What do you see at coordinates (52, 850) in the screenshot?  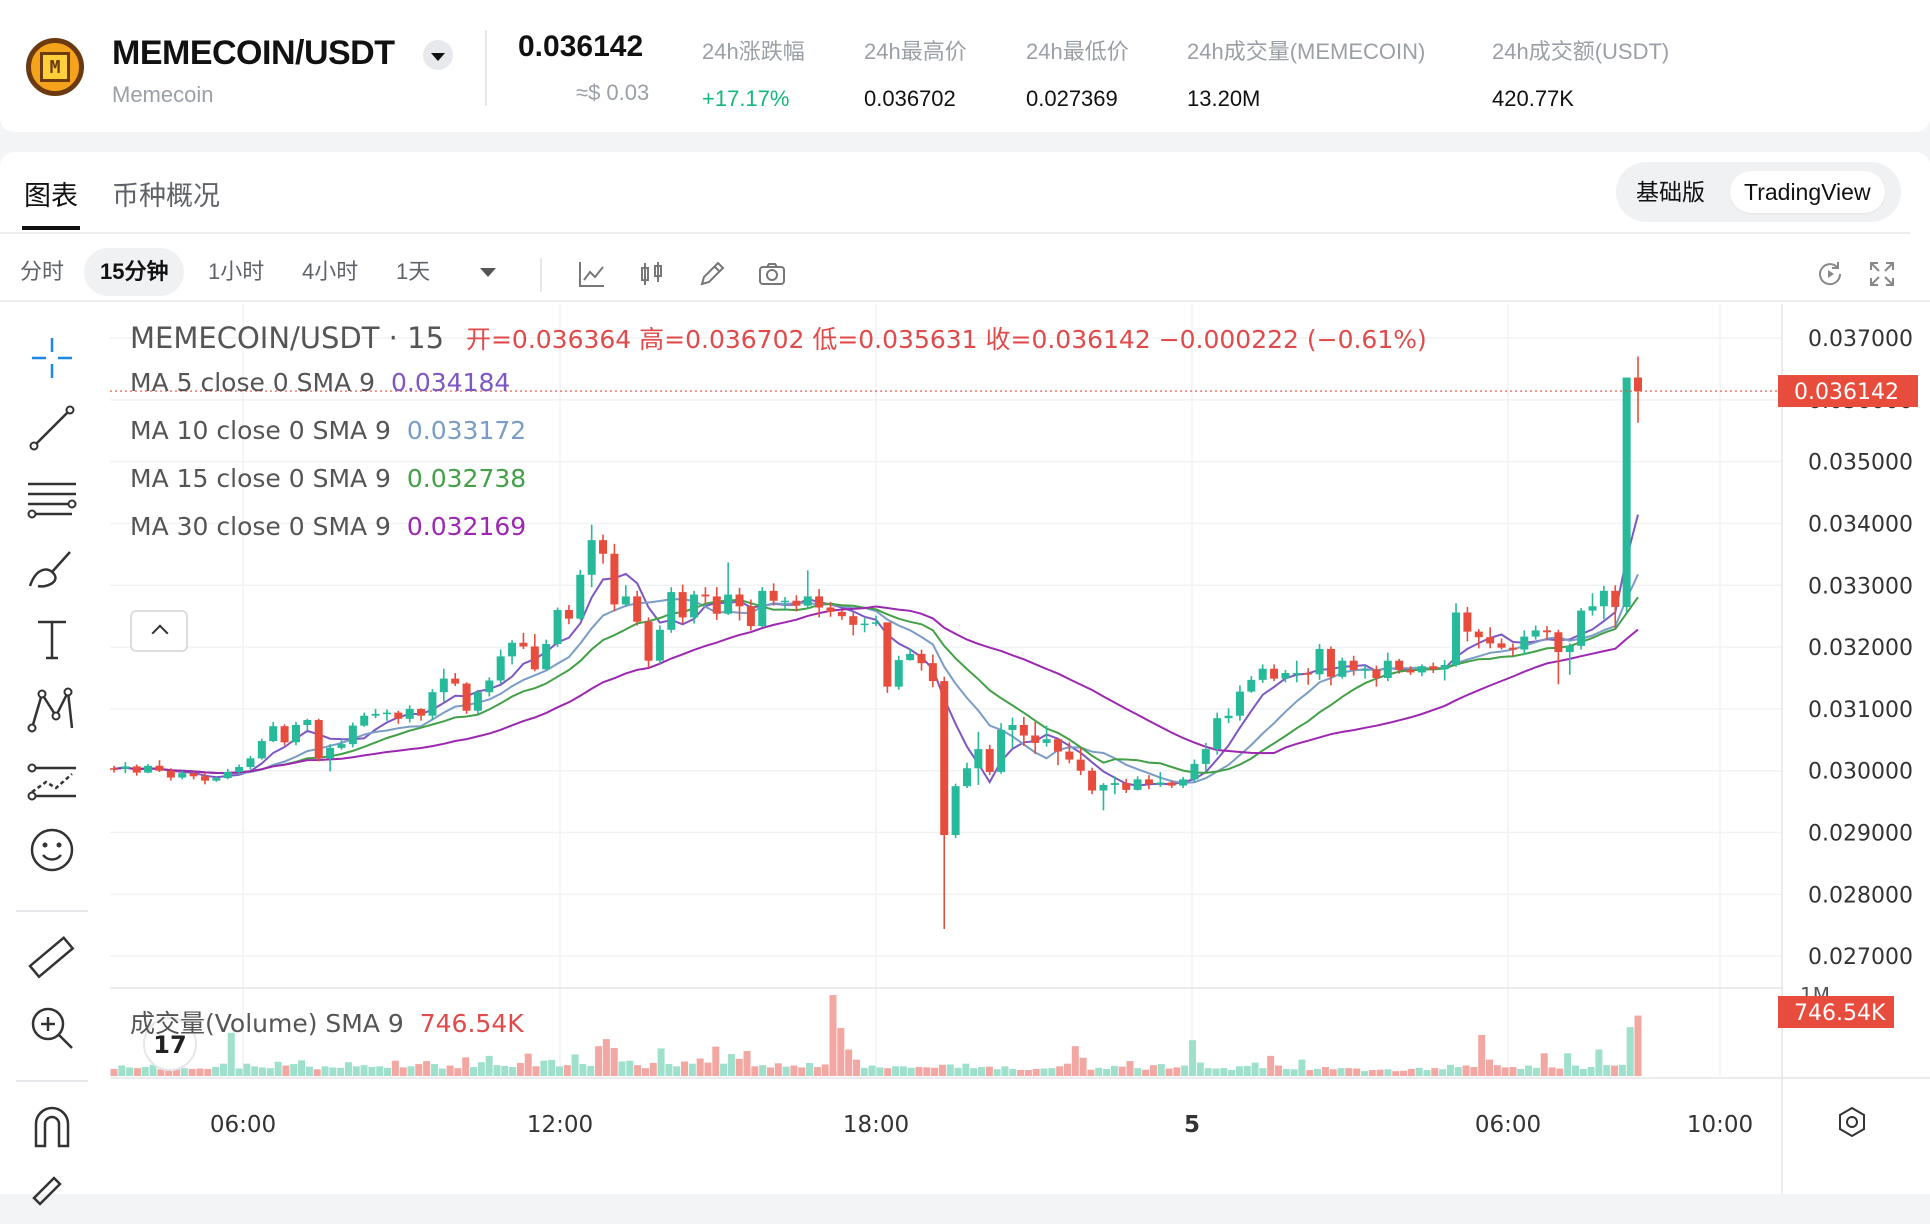 I see `emoji-icon` at bounding box center [52, 850].